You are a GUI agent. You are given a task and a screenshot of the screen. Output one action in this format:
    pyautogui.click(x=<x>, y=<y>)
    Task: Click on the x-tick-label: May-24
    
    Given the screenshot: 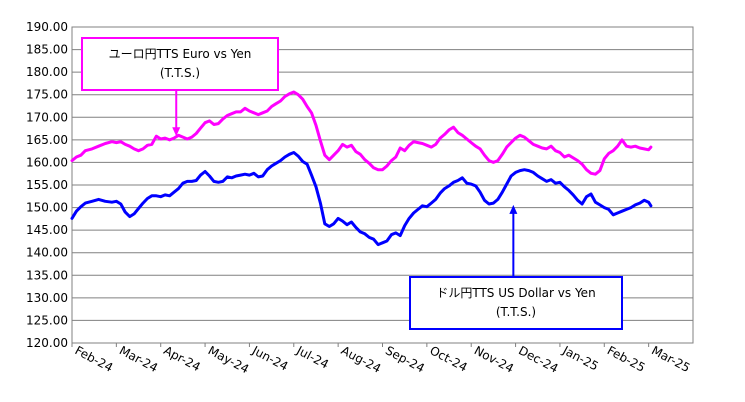 What is the action you would take?
    pyautogui.click(x=229, y=359)
    